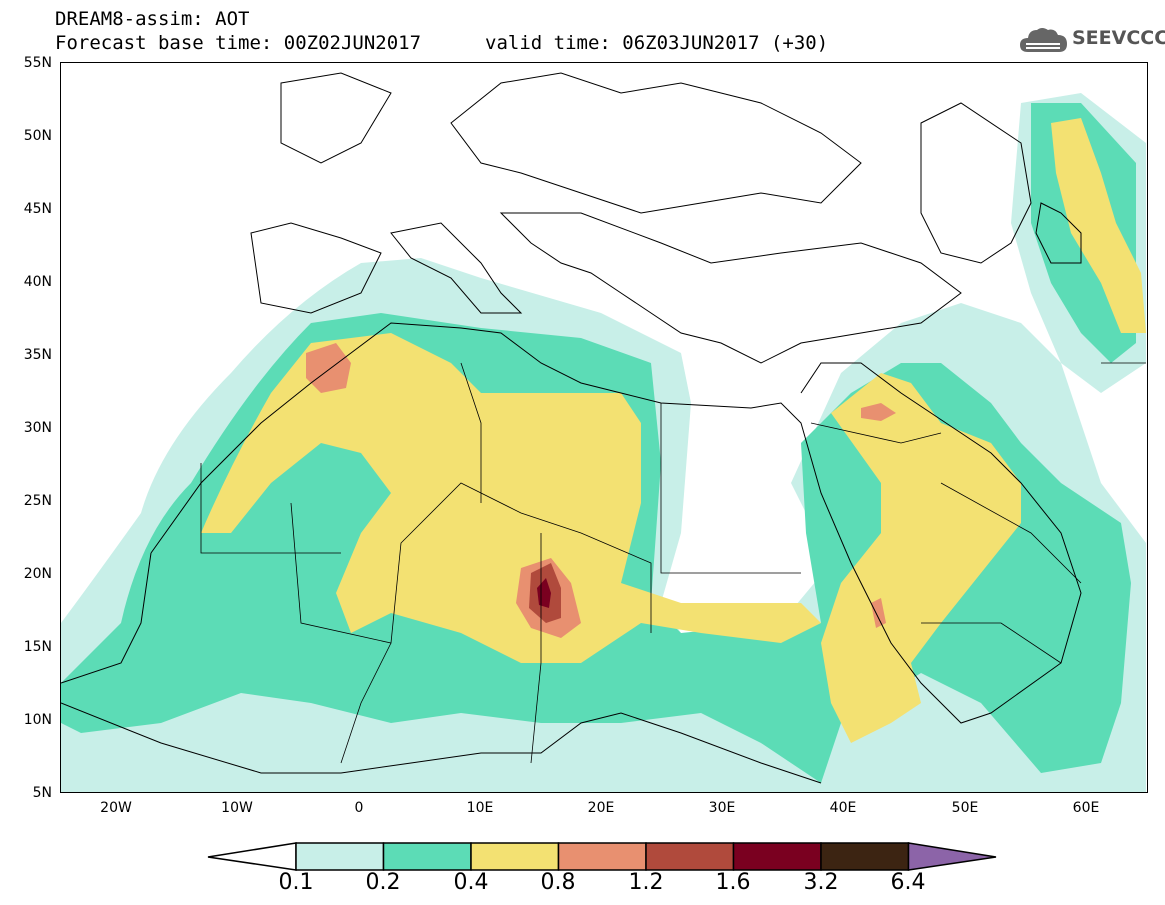  I want to click on lat-label-40n: 40N, so click(37, 282).